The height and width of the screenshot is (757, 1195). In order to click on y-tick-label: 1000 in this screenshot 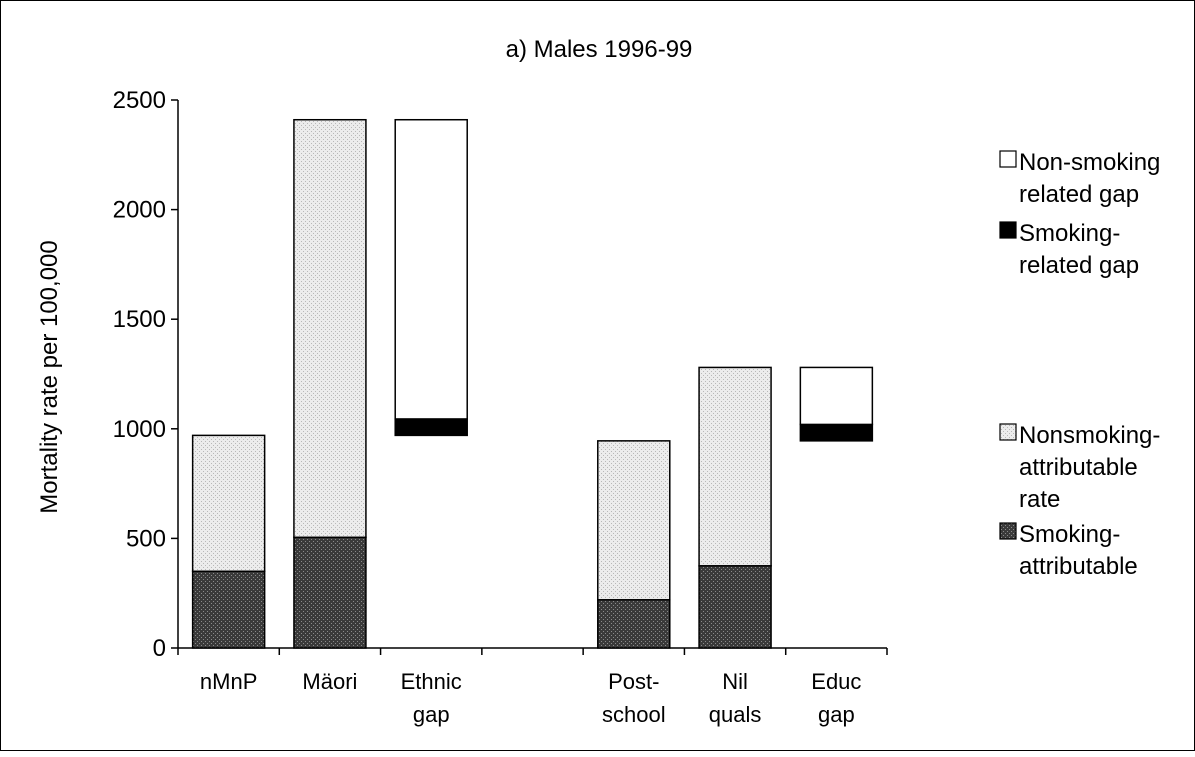, I will do `click(139, 429)`.